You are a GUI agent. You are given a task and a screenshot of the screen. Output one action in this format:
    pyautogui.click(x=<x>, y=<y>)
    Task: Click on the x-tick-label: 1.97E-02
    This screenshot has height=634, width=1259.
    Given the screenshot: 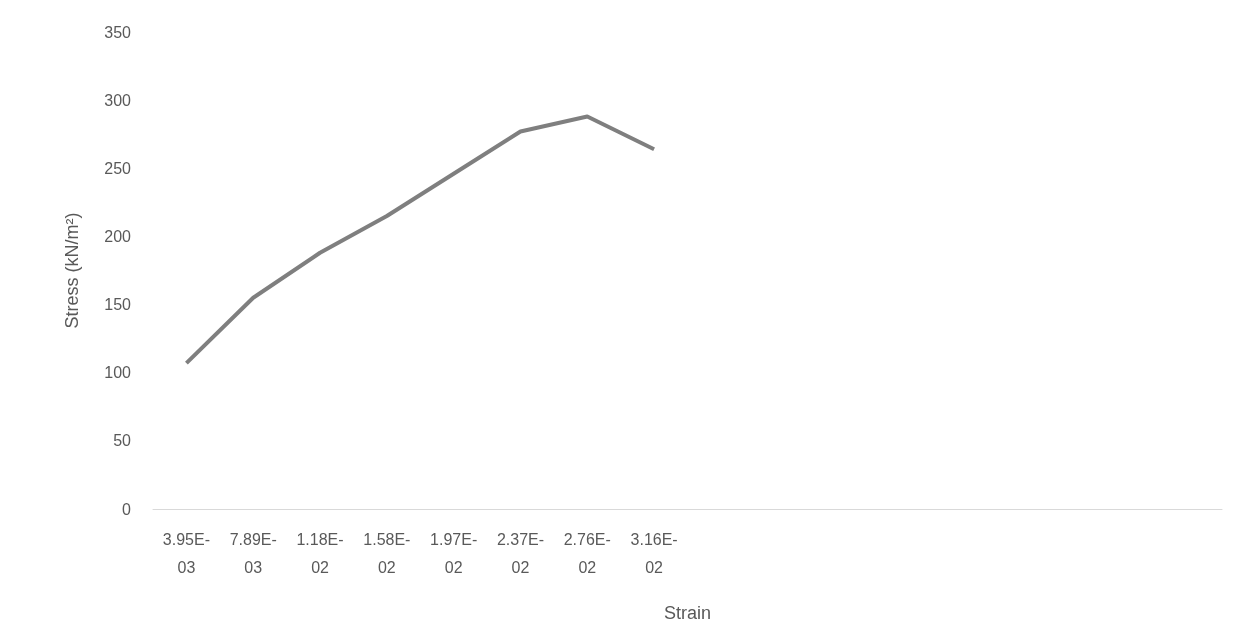 What is the action you would take?
    pyautogui.click(x=454, y=553)
    